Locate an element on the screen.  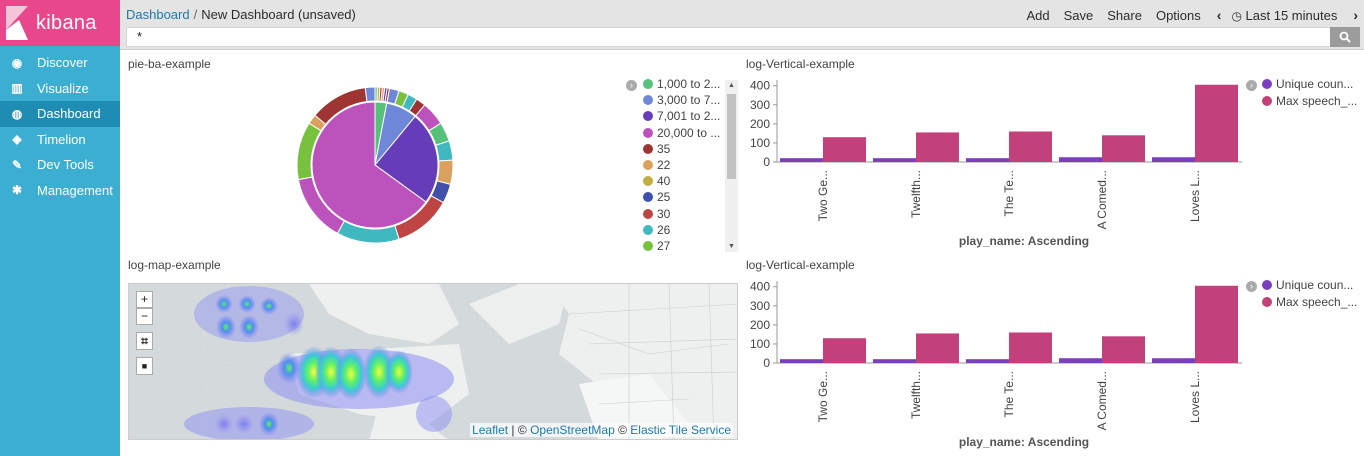
pie-legend-item: 27 is located at coordinates (656, 246).